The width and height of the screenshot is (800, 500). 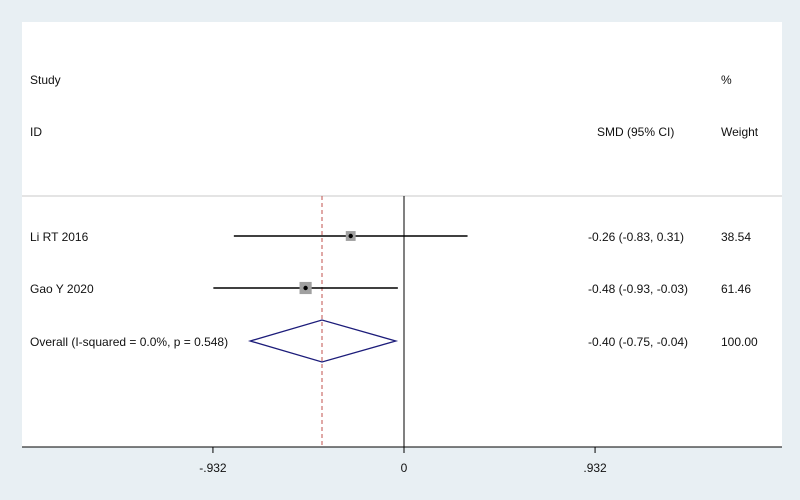 What do you see at coordinates (638, 342) in the screenshot?
I see `overall-ci-text: -0.40 (-0.75, -0.04)` at bounding box center [638, 342].